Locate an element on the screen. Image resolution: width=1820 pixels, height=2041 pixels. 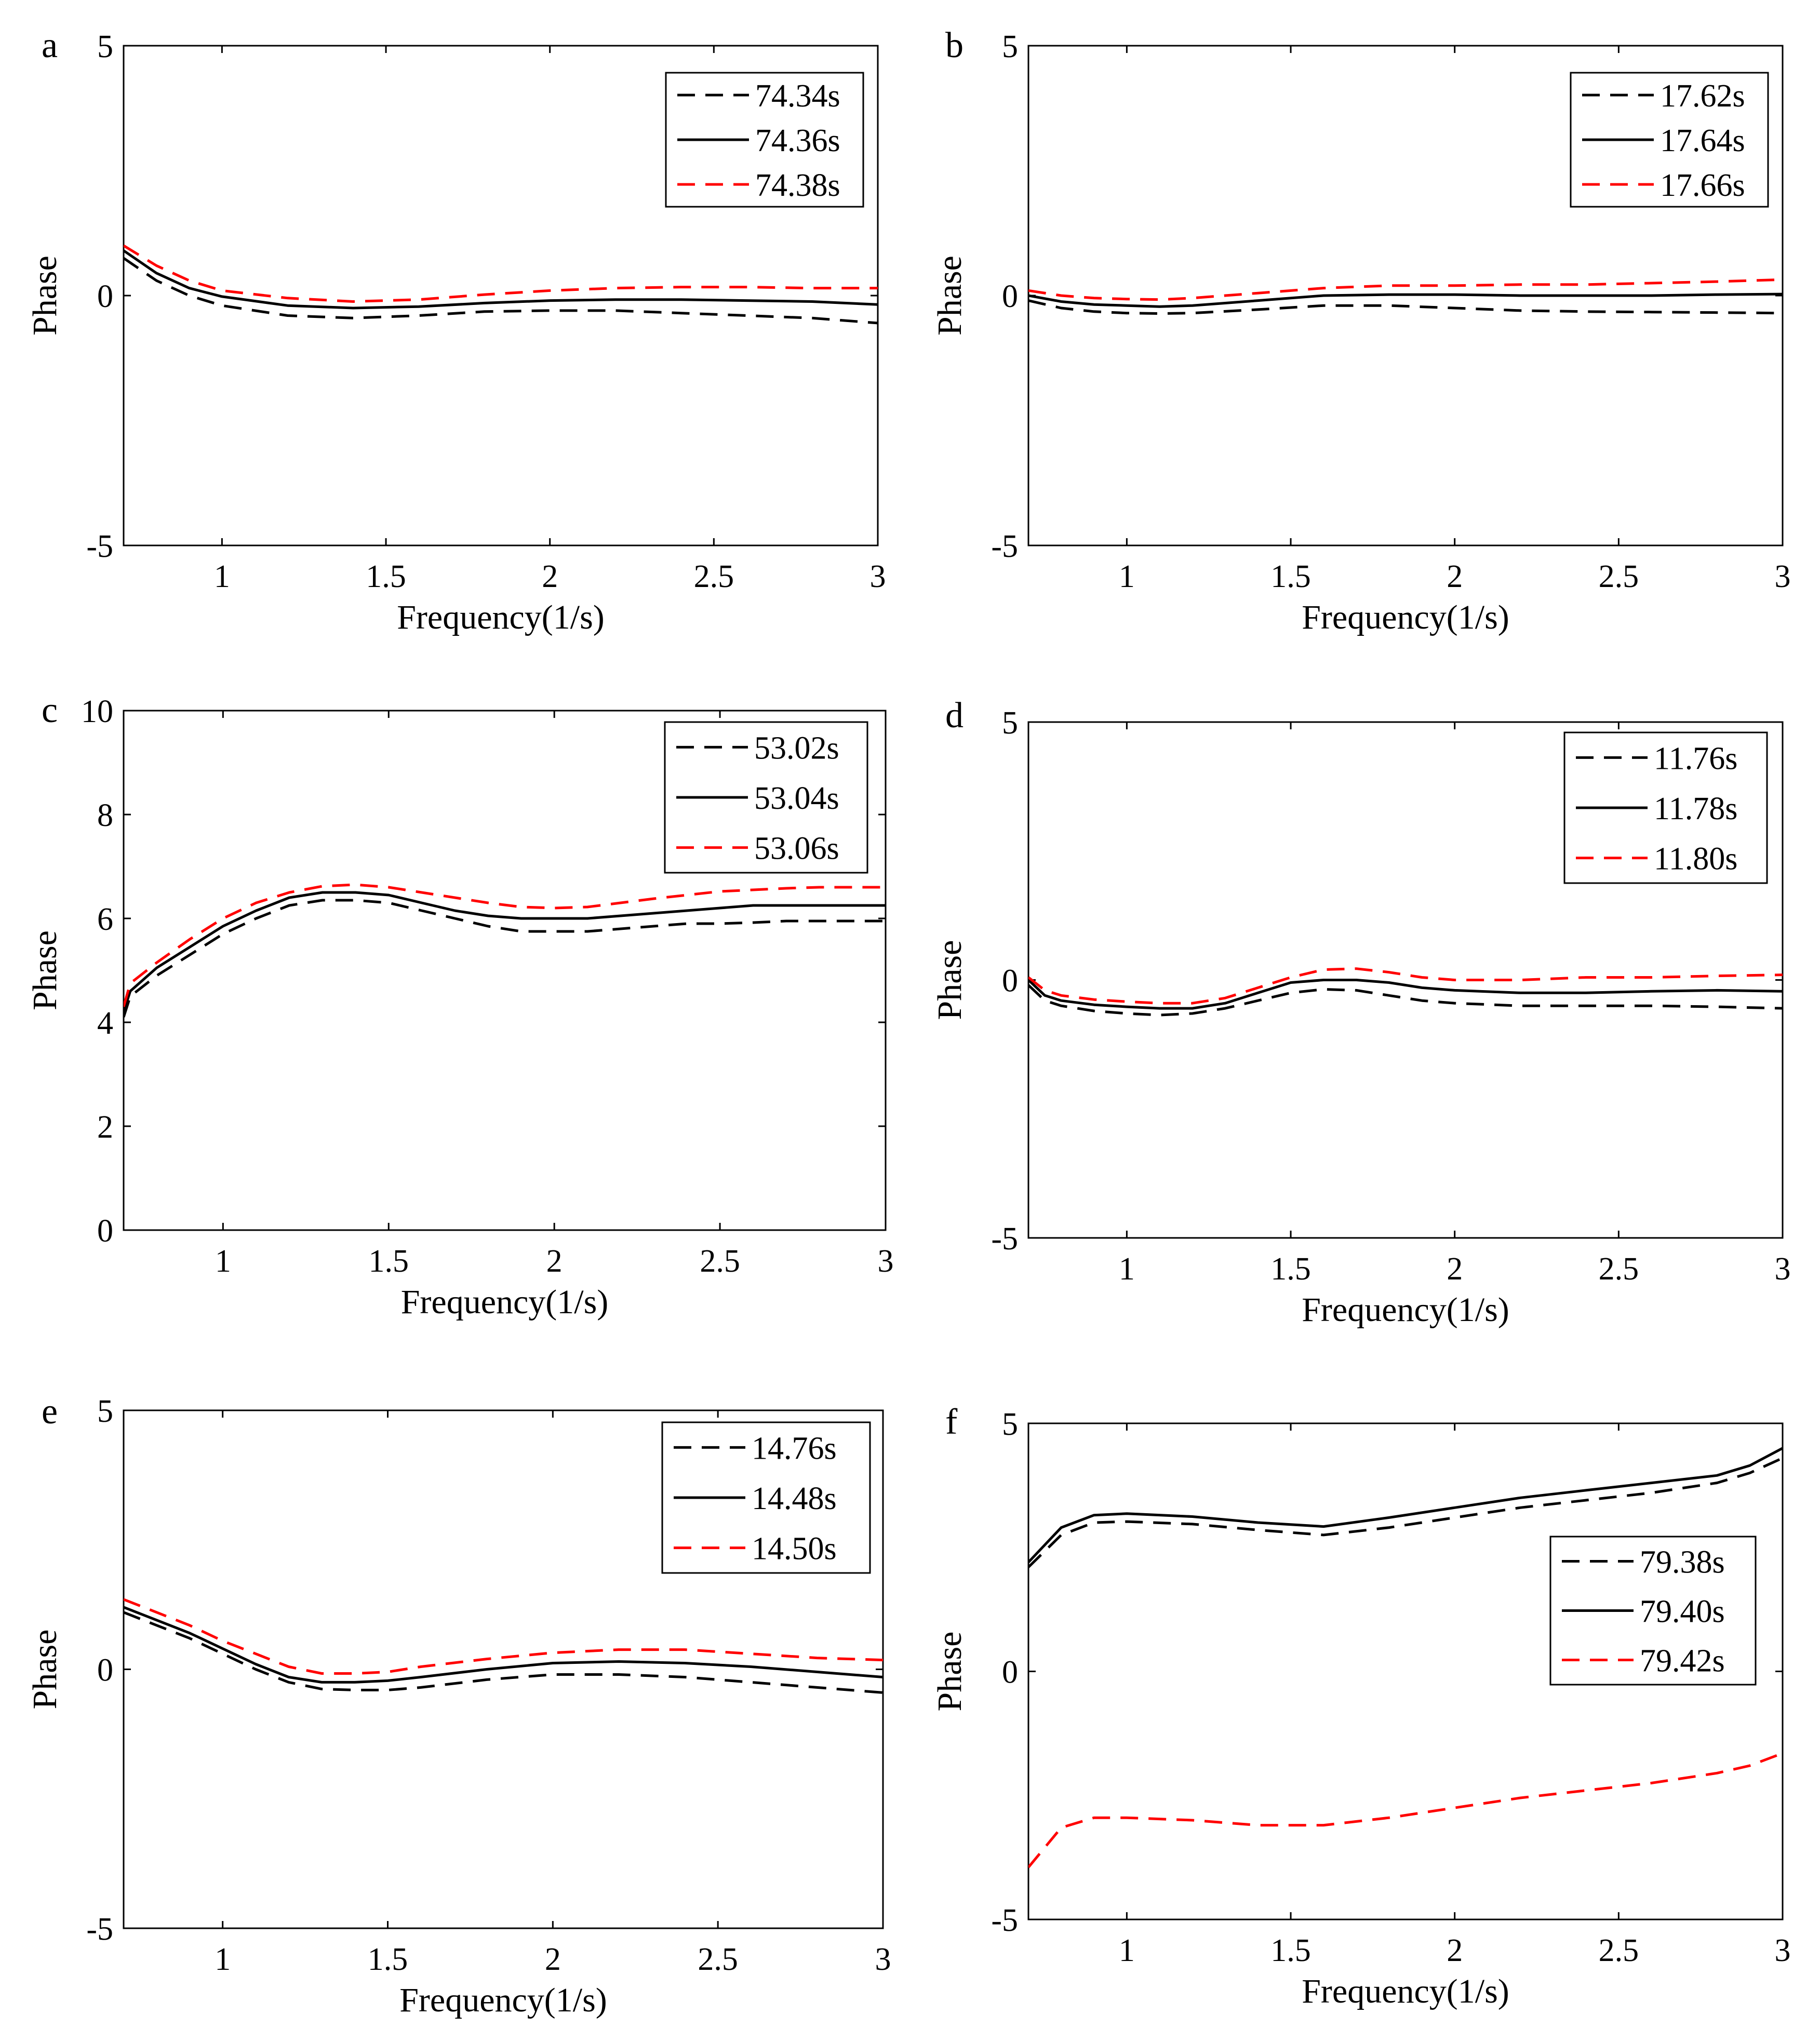
legend-entry-label: 17.64s is located at coordinates (1703, 140).